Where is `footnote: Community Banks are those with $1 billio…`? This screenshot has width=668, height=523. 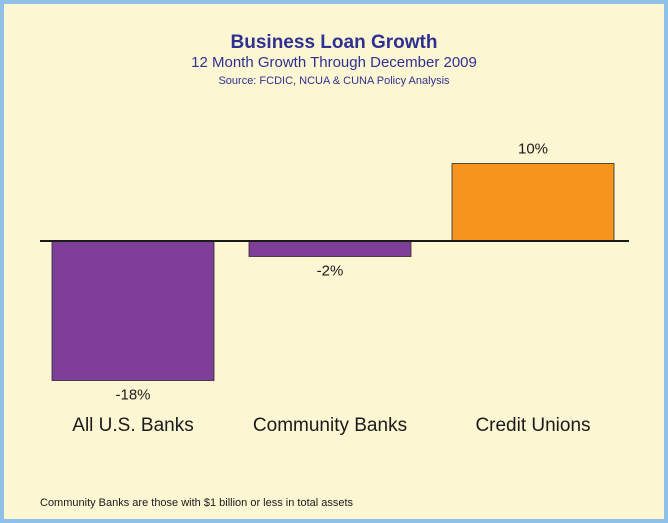
footnote: Community Banks are those with $1 billio… is located at coordinates (197, 503).